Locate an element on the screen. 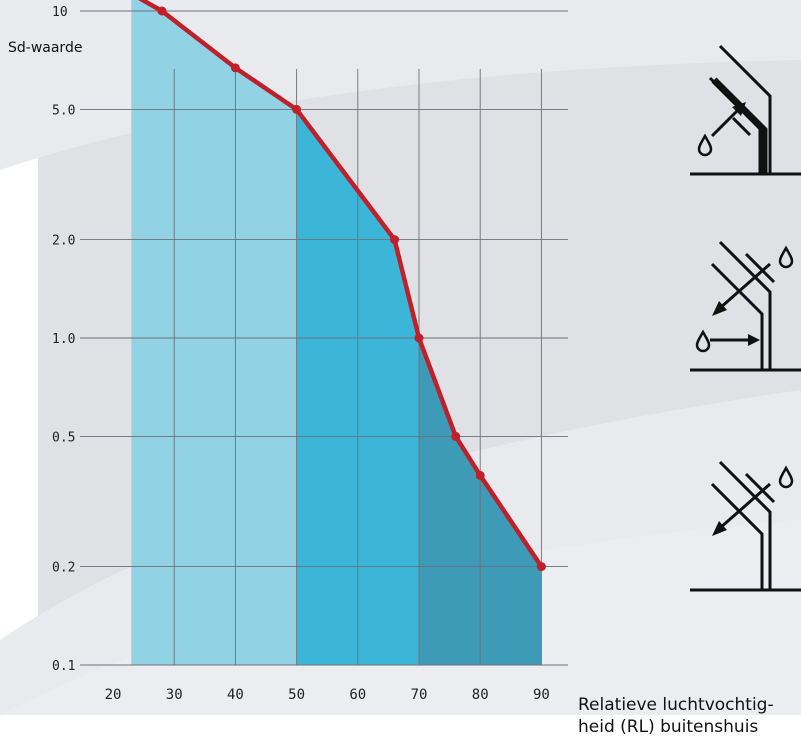 The height and width of the screenshot is (738, 801). x-axis-label-line-1: Relatieve luchtvochtig- is located at coordinates (676, 705).